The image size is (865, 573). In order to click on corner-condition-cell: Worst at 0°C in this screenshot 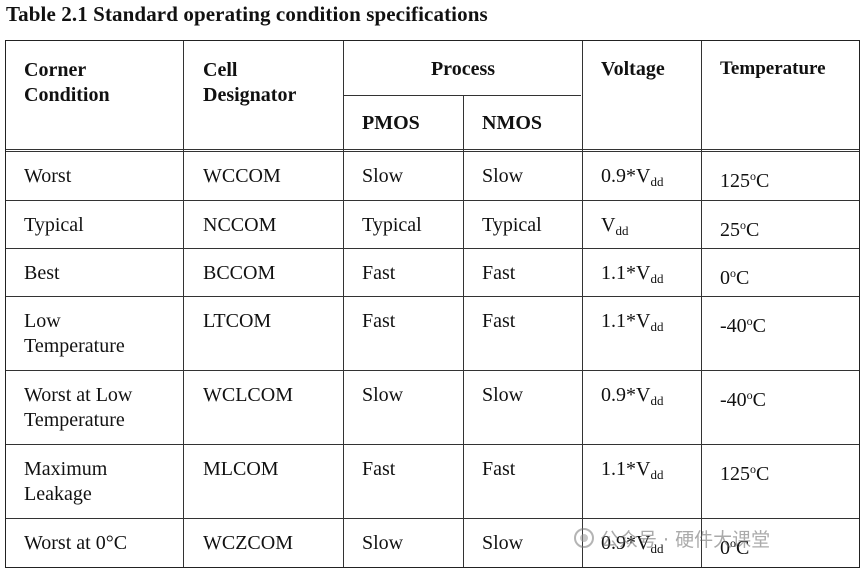, I will do `click(76, 543)`.